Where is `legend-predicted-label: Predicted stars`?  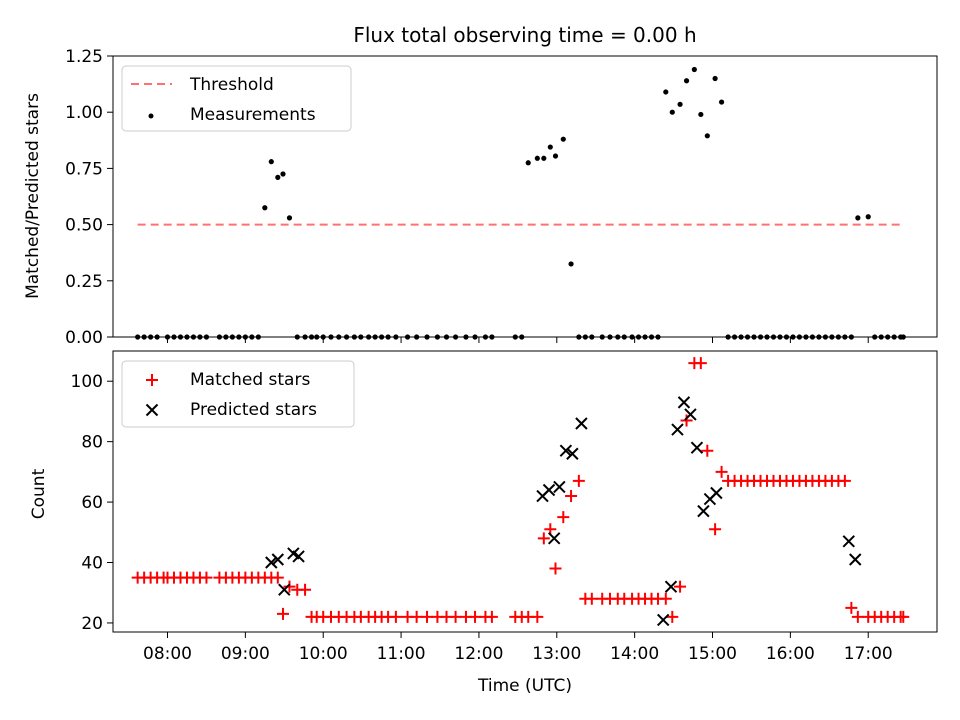 legend-predicted-label: Predicted stars is located at coordinates (253, 410).